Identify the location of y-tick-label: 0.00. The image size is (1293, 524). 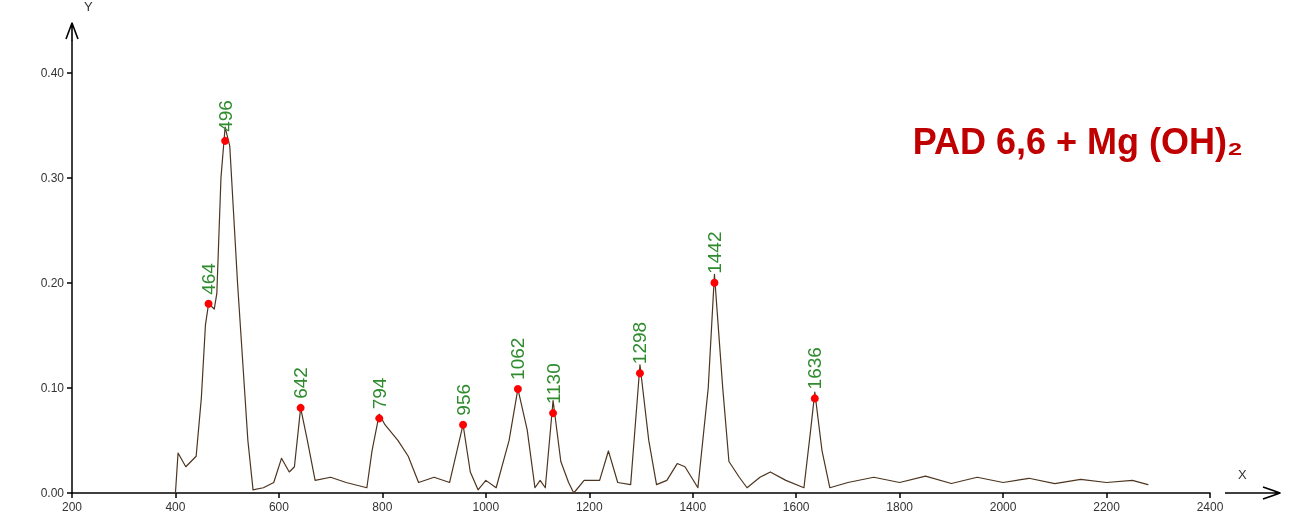
(52, 493).